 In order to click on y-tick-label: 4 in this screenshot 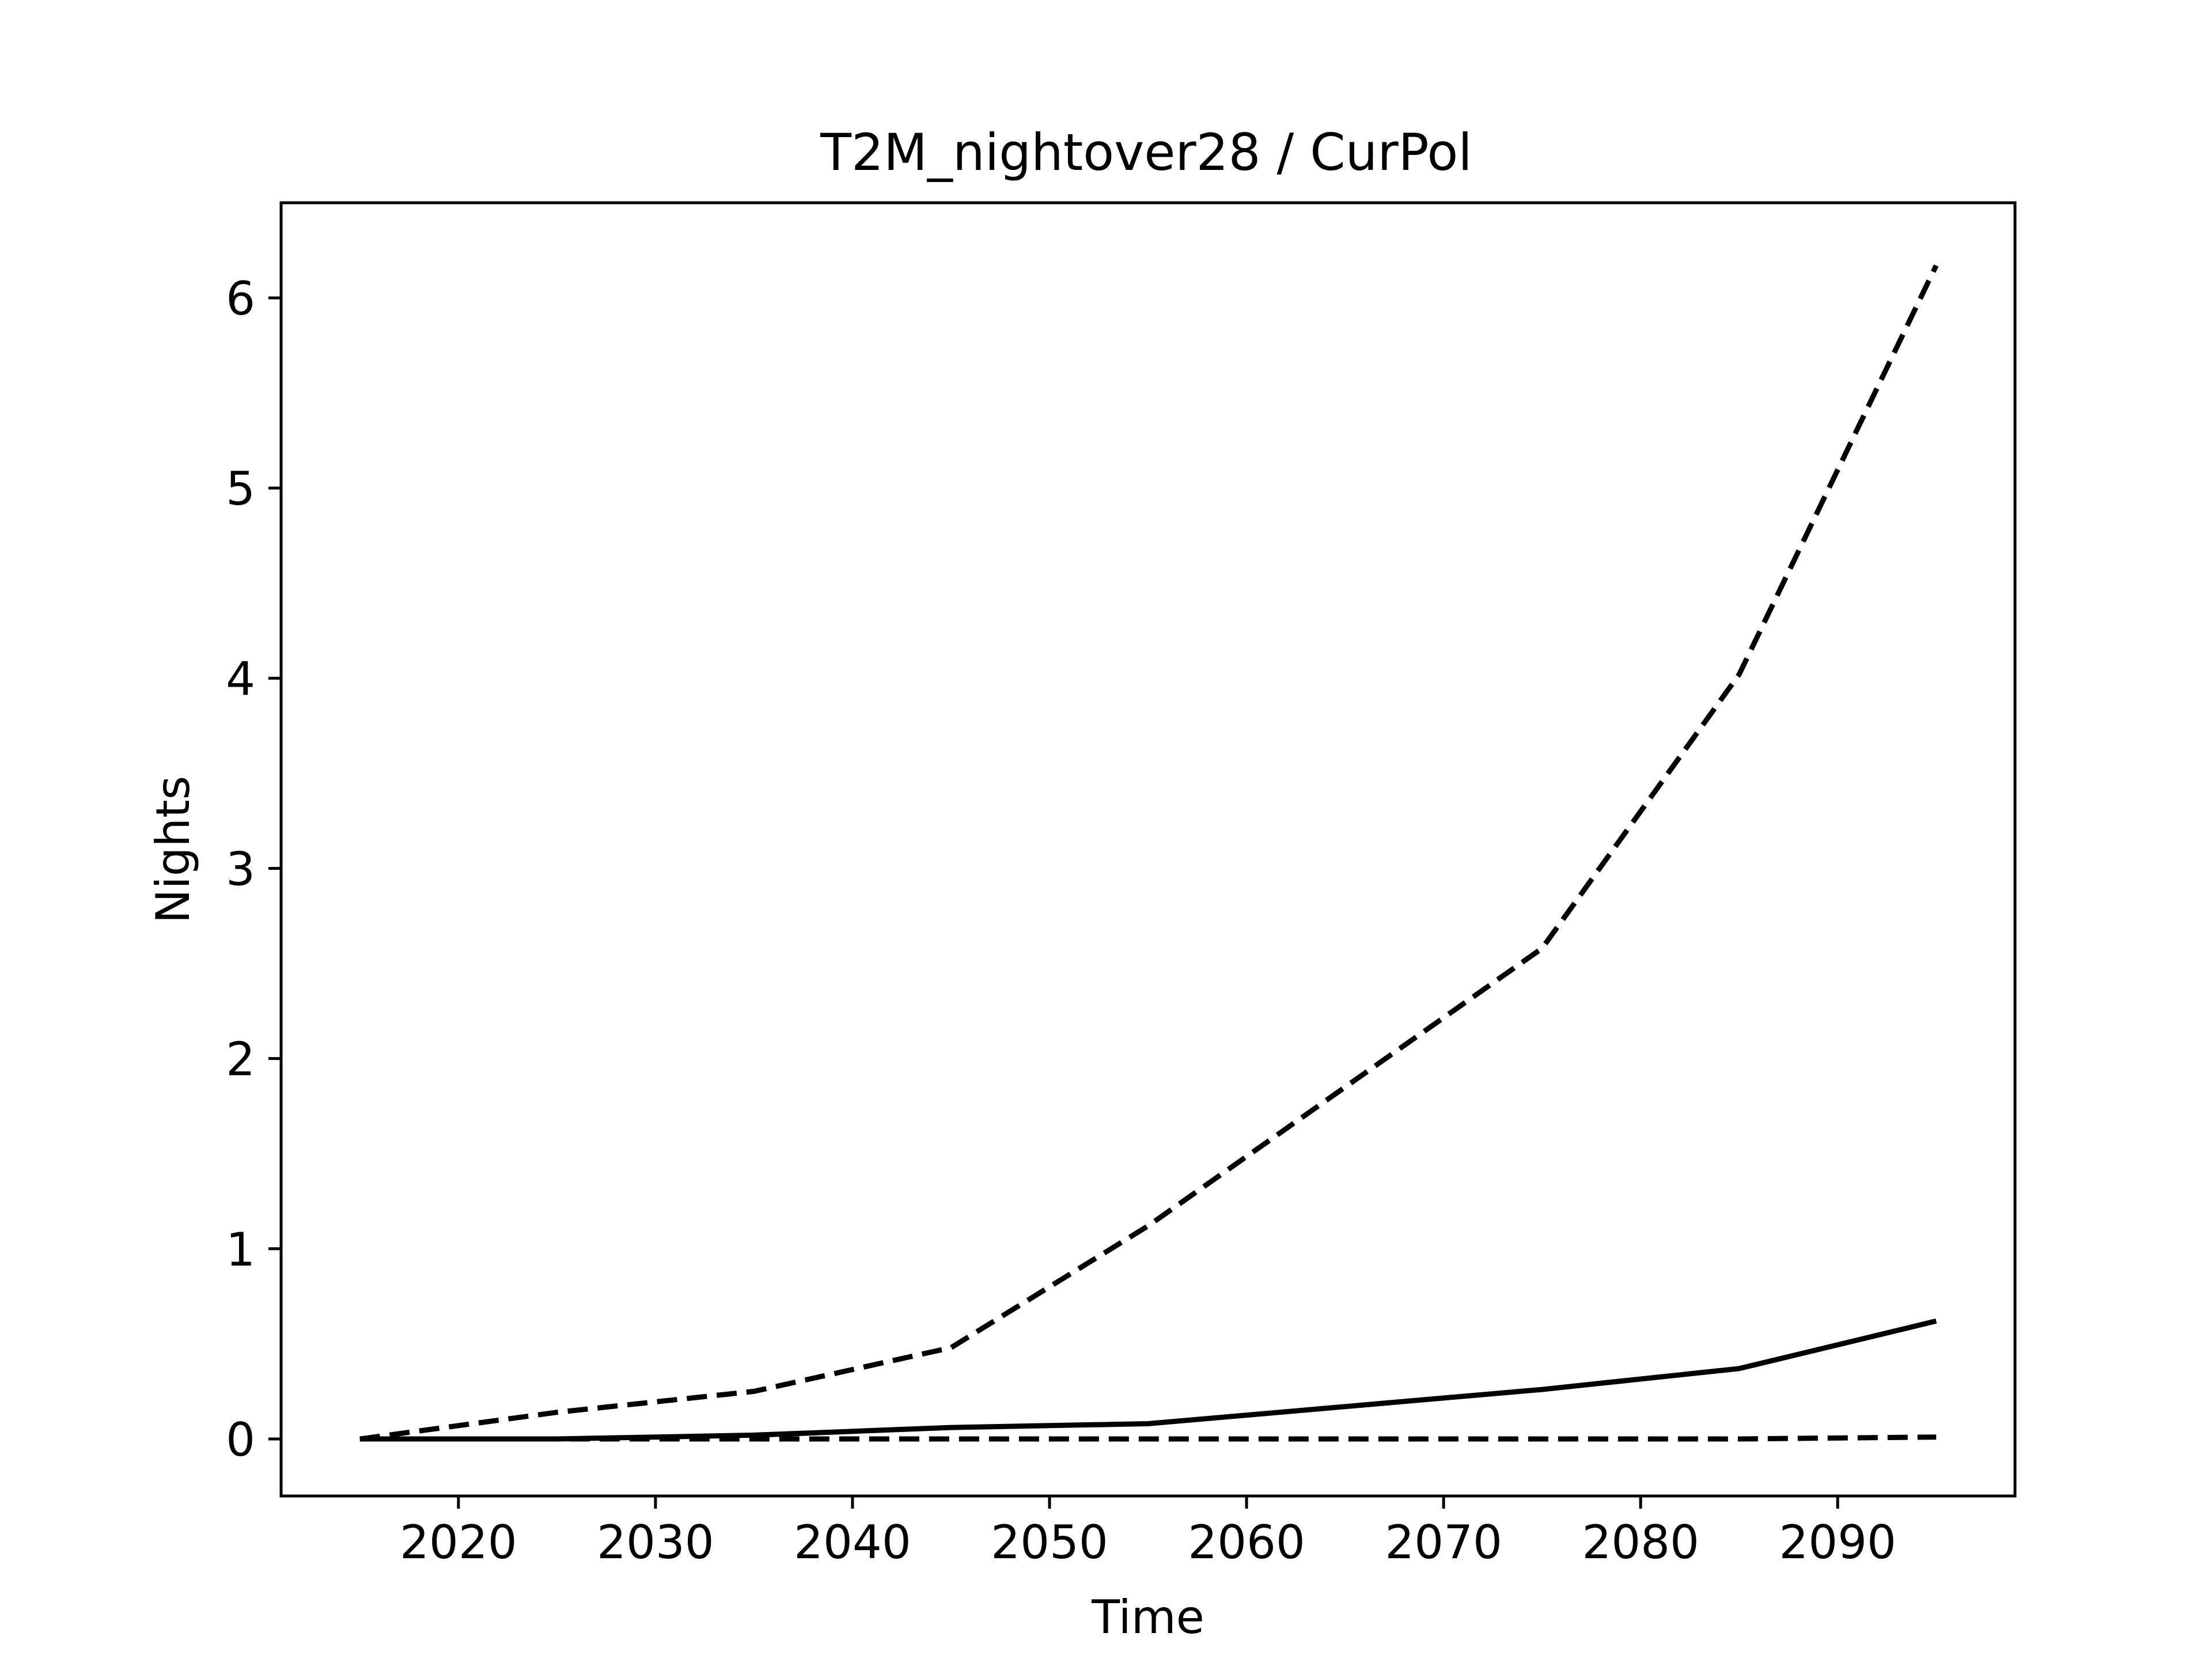, I will do `click(240, 679)`.